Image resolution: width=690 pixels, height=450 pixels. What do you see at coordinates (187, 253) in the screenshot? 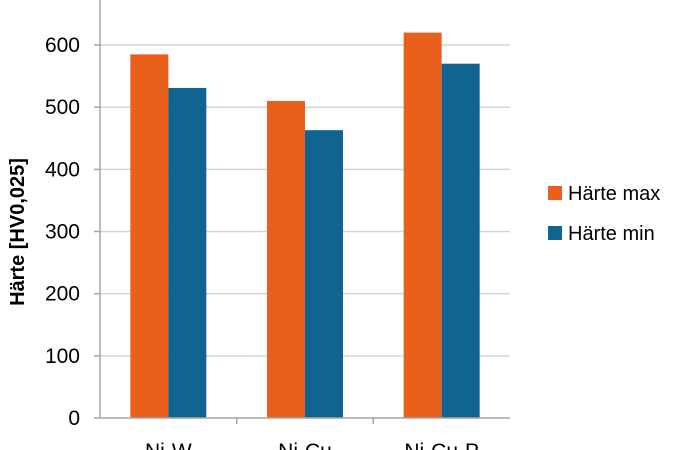
I see `bar-härte-min-ni-w` at bounding box center [187, 253].